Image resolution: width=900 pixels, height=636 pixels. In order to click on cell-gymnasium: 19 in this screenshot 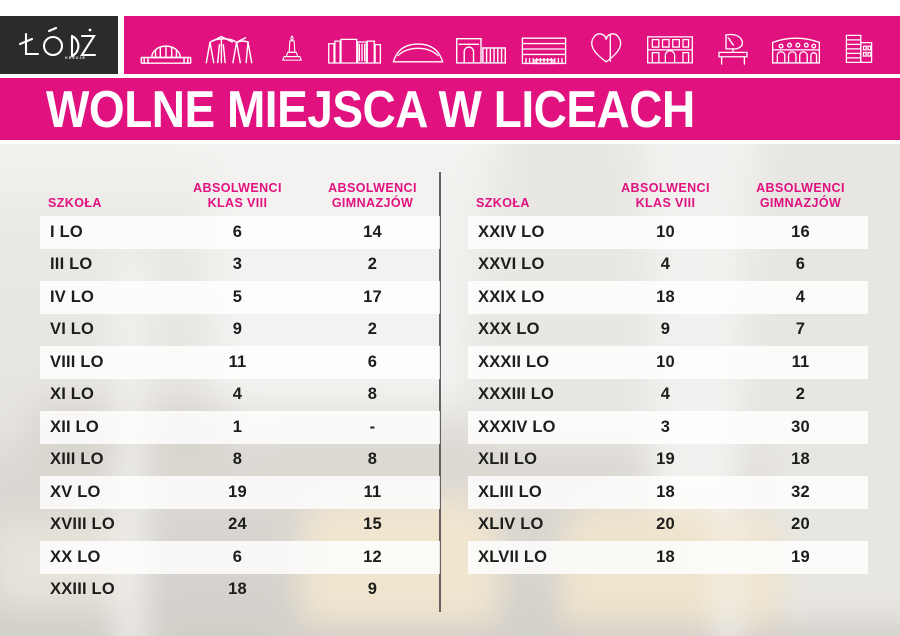, I will do `click(800, 556)`.